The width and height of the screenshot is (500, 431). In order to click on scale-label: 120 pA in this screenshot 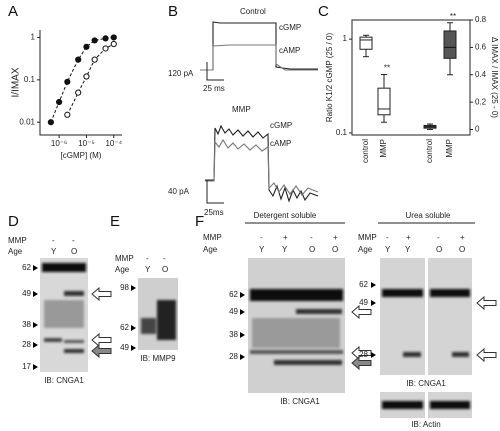, I will do `click(181, 73)`.